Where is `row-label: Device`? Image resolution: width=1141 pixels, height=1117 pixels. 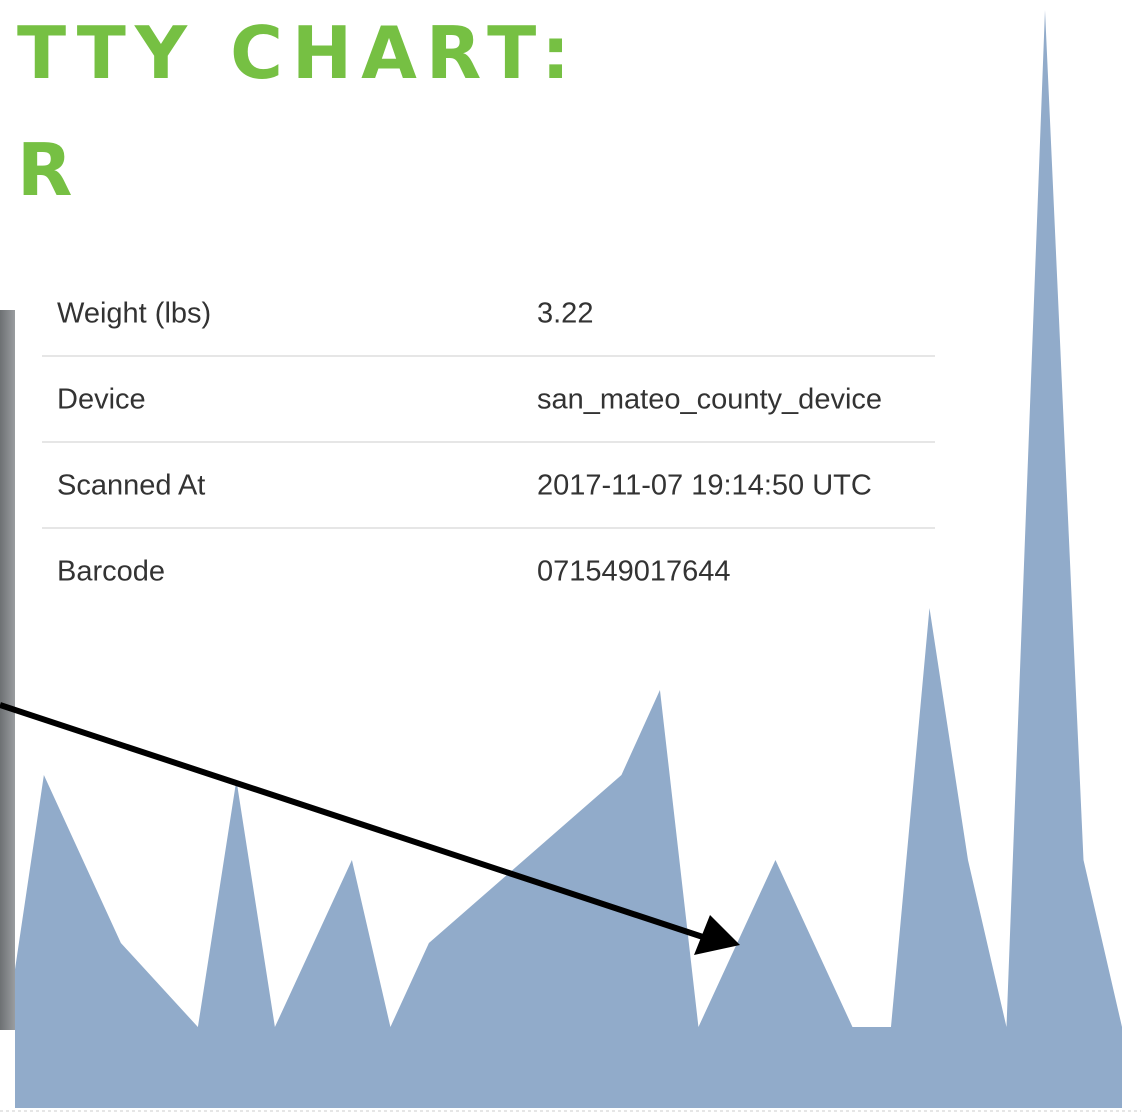
row-label: Device is located at coordinates (101, 400).